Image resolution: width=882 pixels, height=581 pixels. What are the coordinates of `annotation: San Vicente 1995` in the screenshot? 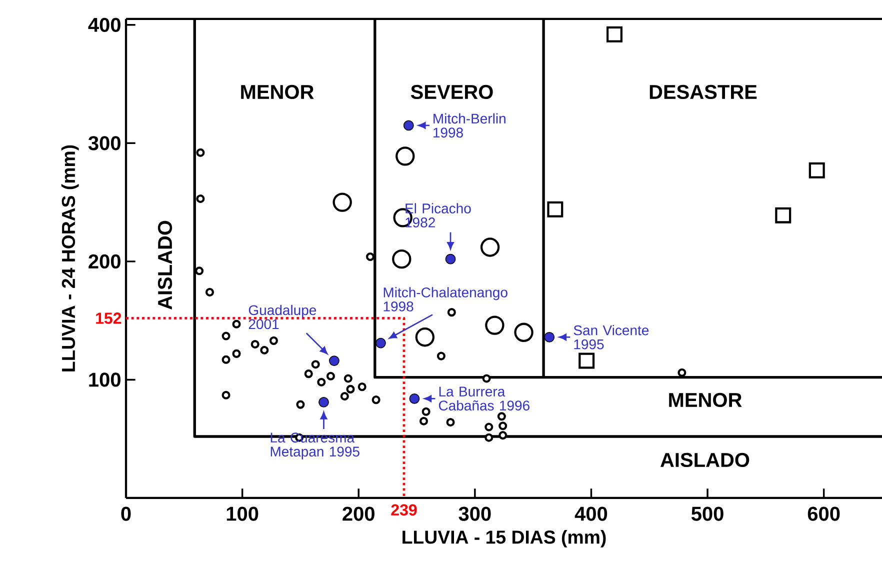 It's located at (611, 337).